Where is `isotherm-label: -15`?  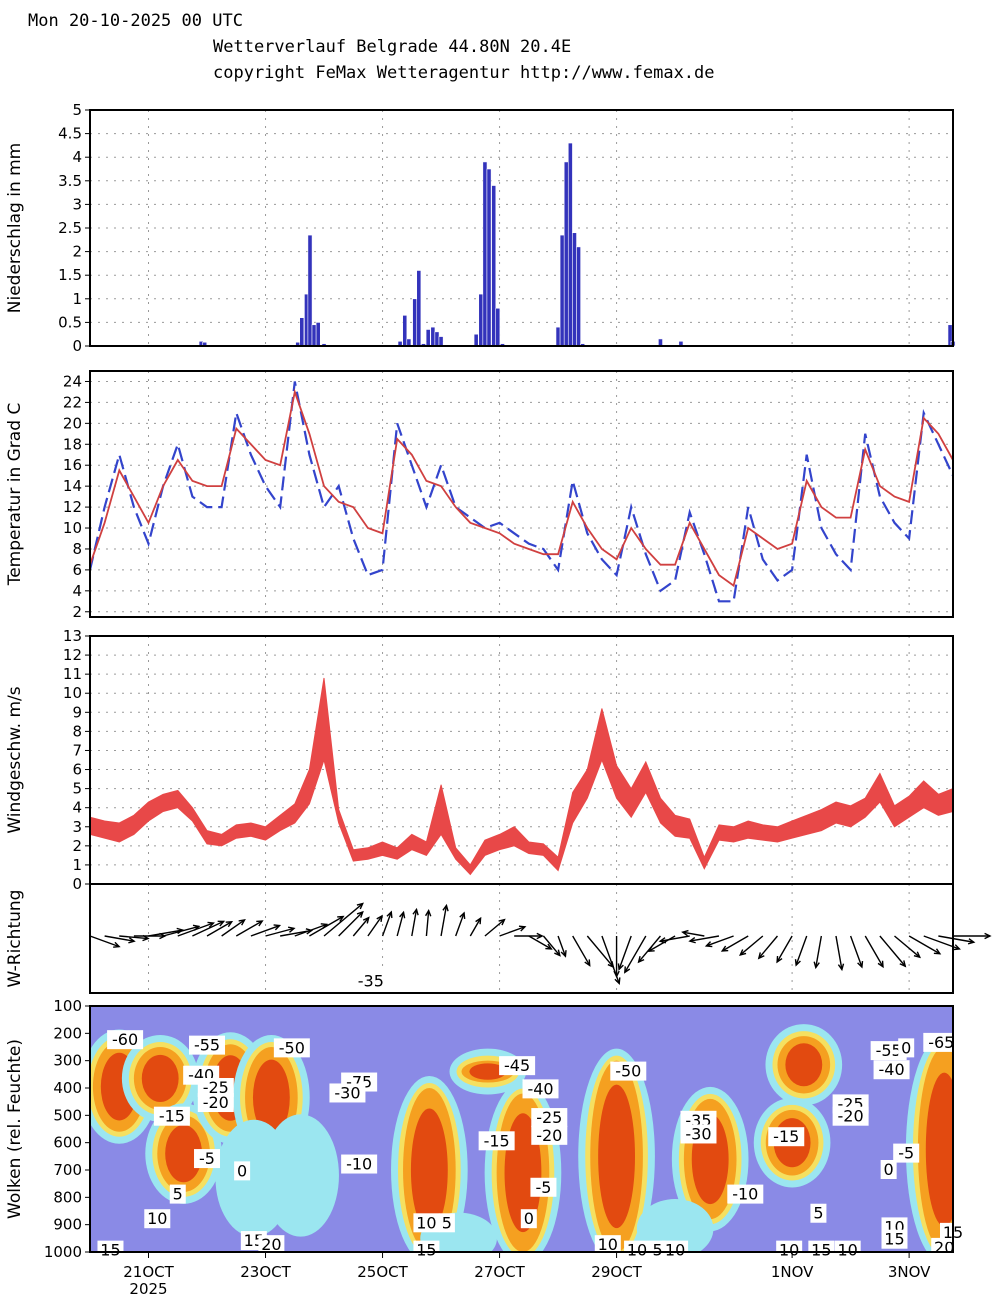 isotherm-label: -15 is located at coordinates (497, 1140).